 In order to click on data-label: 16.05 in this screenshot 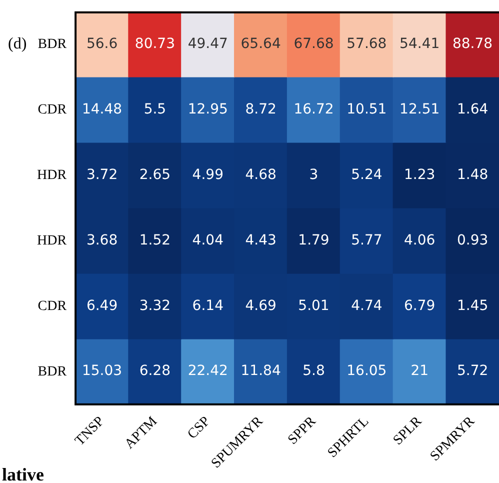, I will do `click(366, 371)`.